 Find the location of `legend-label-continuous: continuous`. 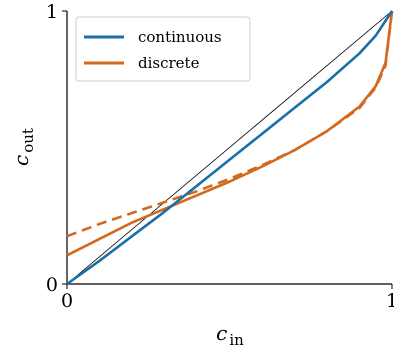

legend-label-continuous: continuous is located at coordinates (180, 37).